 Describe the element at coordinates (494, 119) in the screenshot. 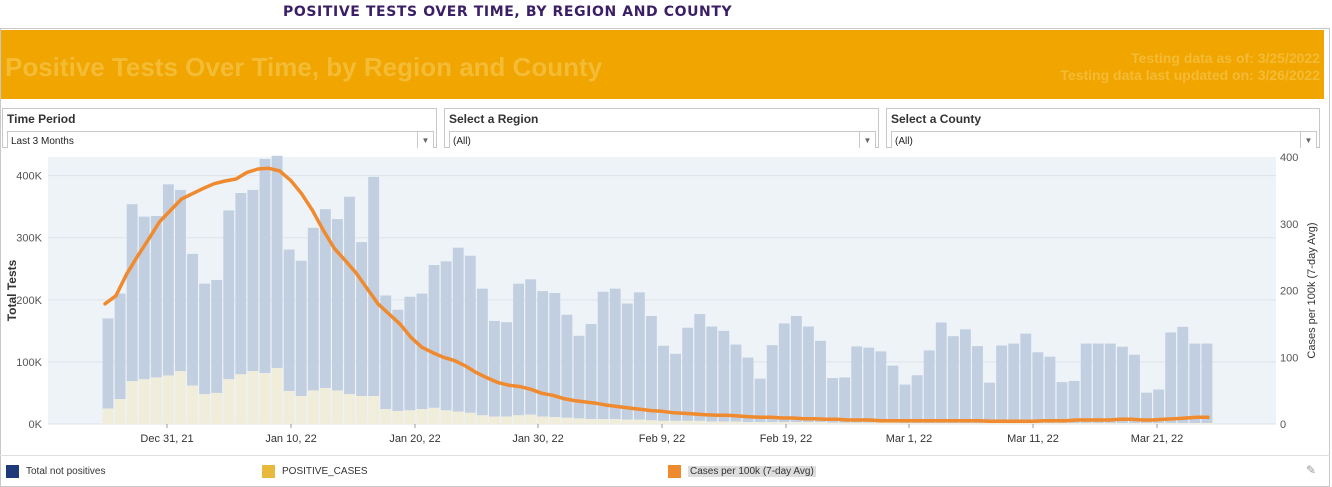

I see `region-label: Select a Region` at that location.